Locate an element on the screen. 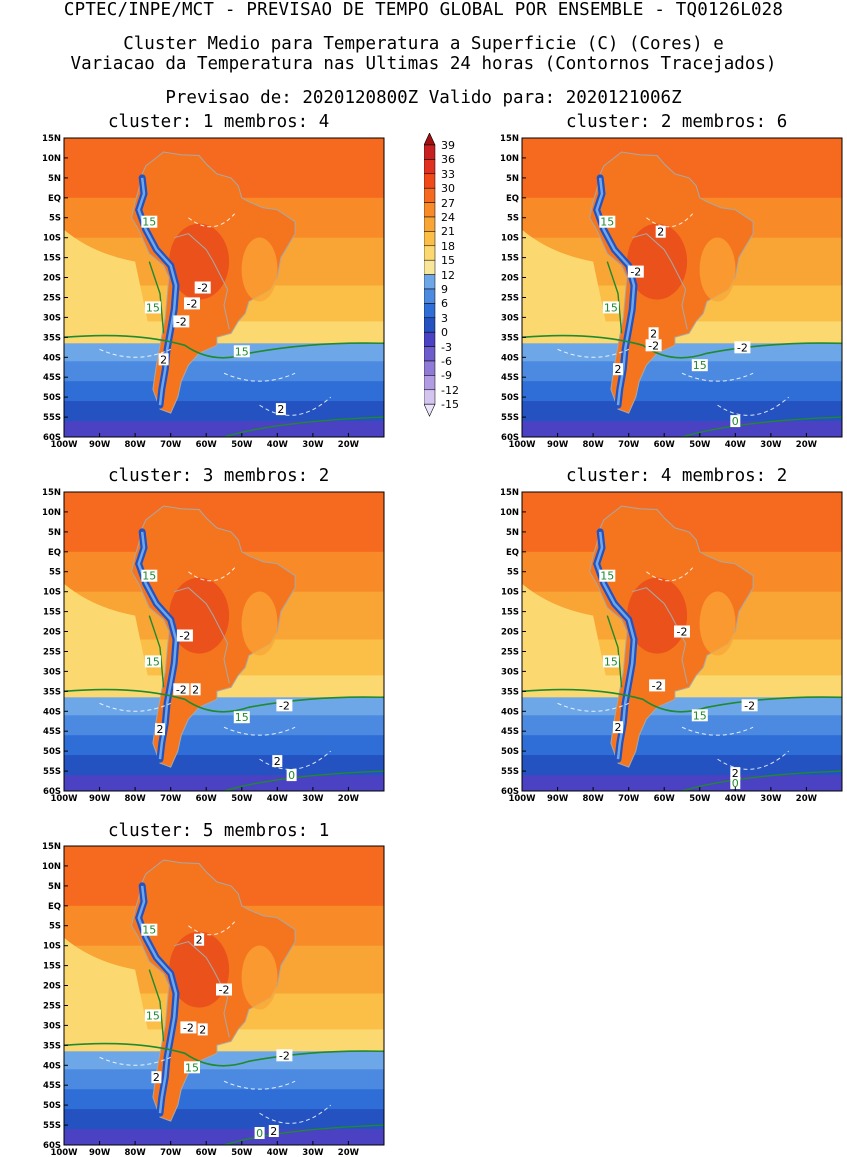 The height and width of the screenshot is (1157, 847). colorbar-label: 12 is located at coordinates (448, 275).